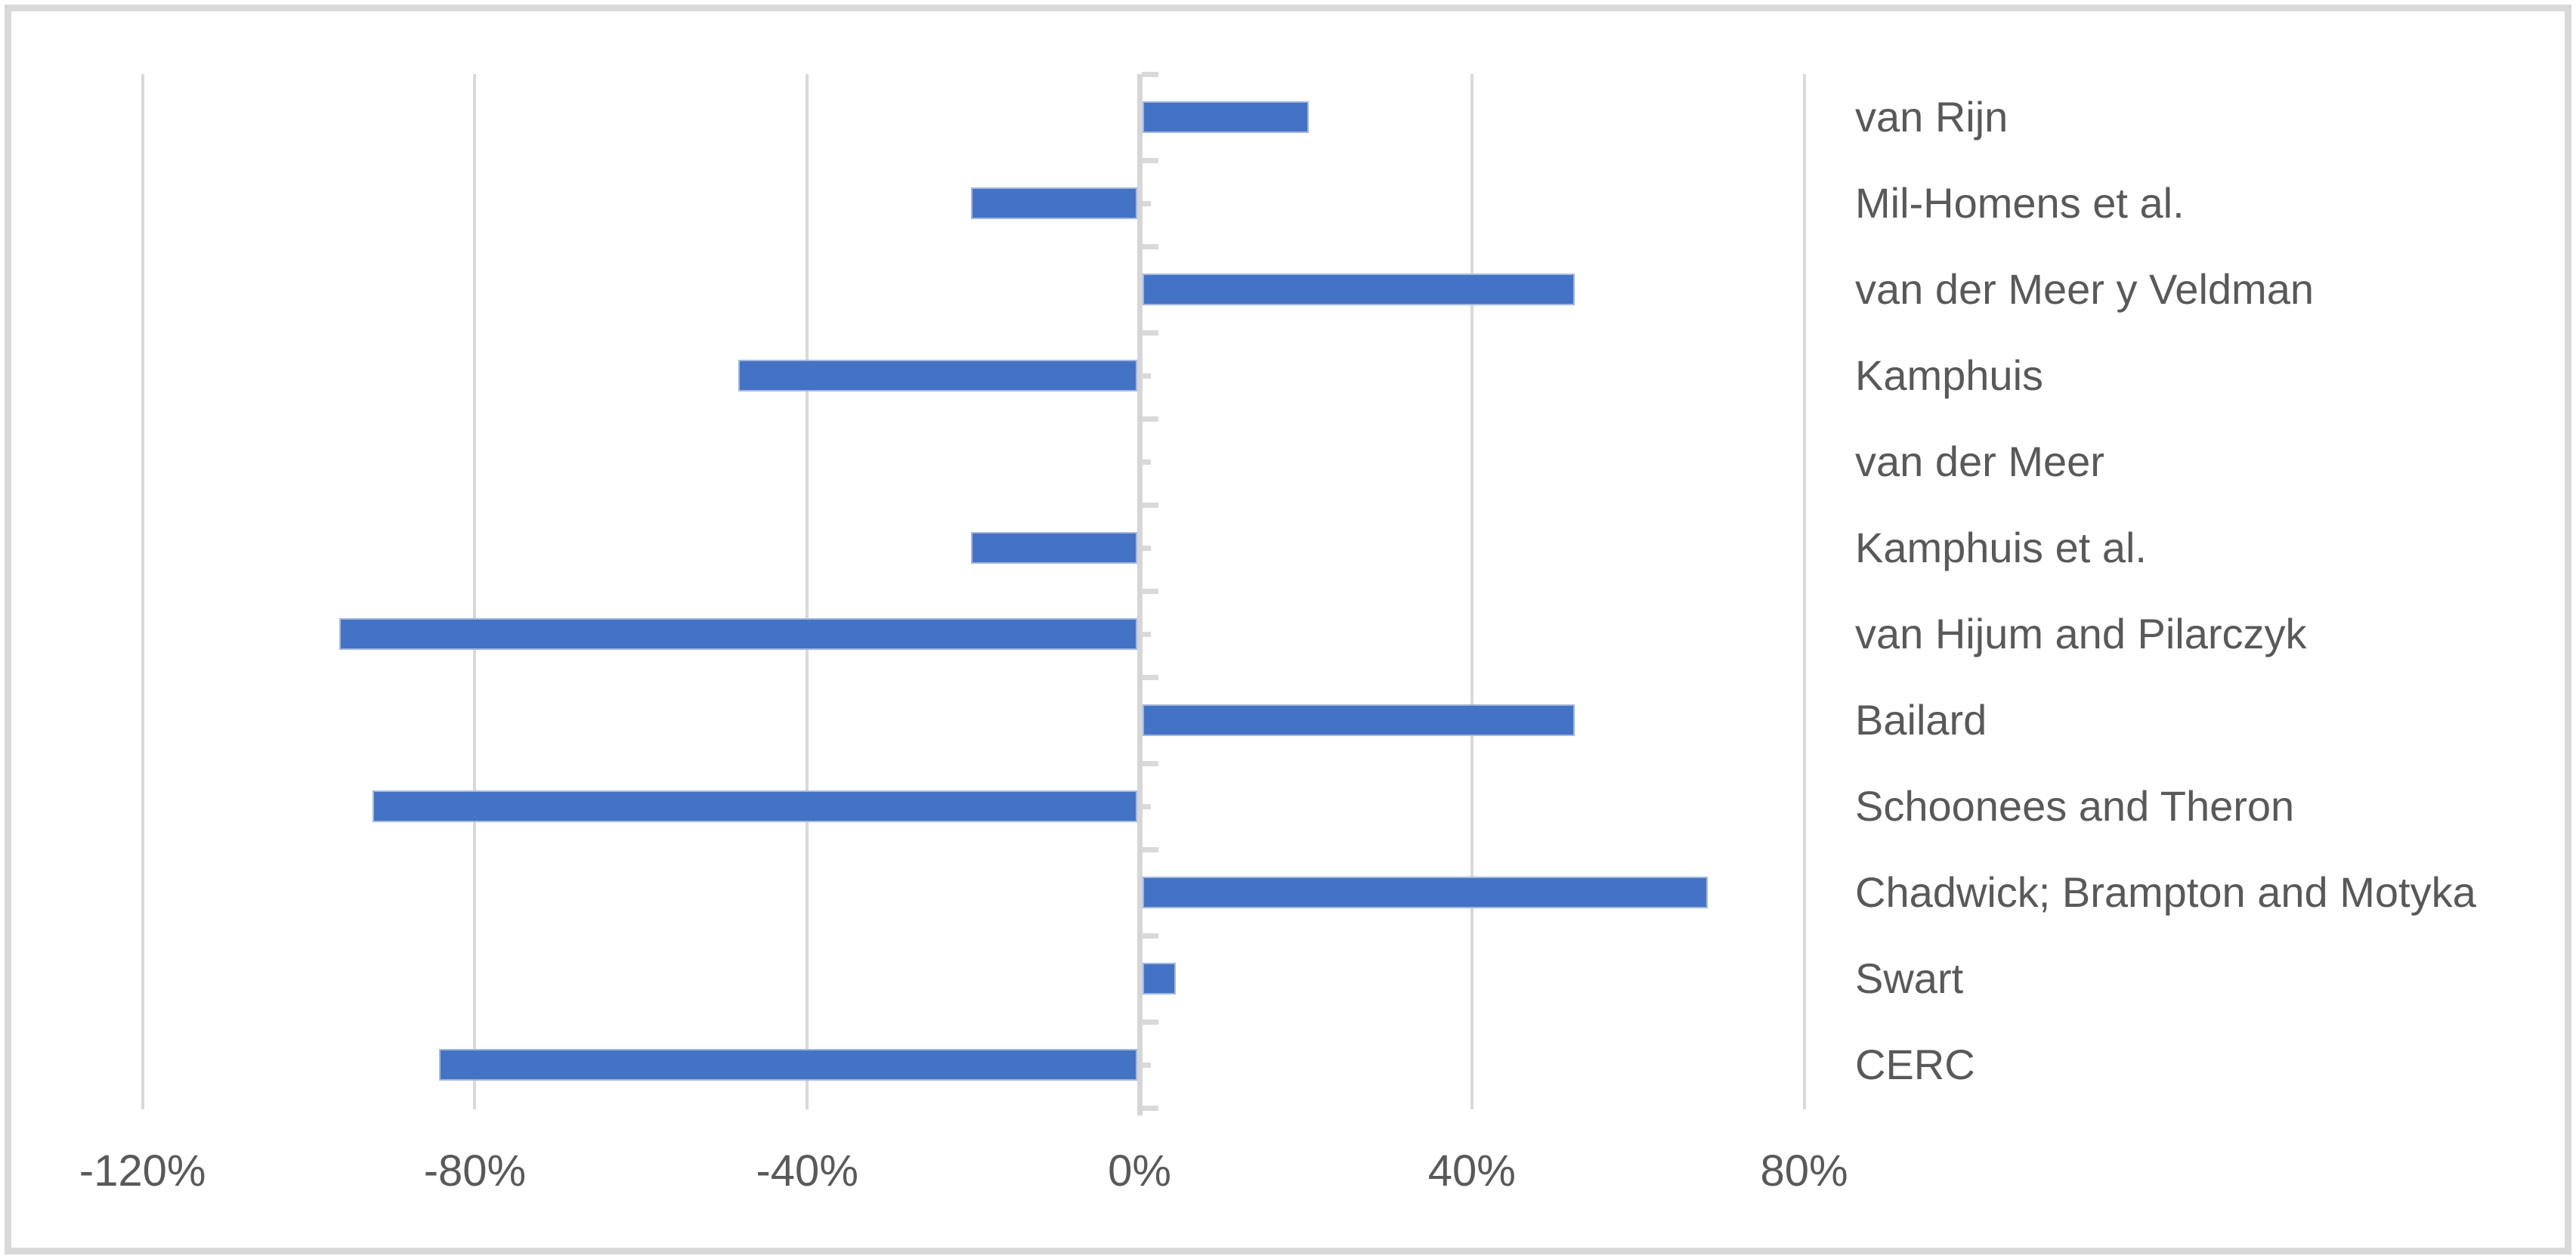  Describe the element at coordinates (1804, 591) in the screenshot. I see `gridline-80pct` at that location.